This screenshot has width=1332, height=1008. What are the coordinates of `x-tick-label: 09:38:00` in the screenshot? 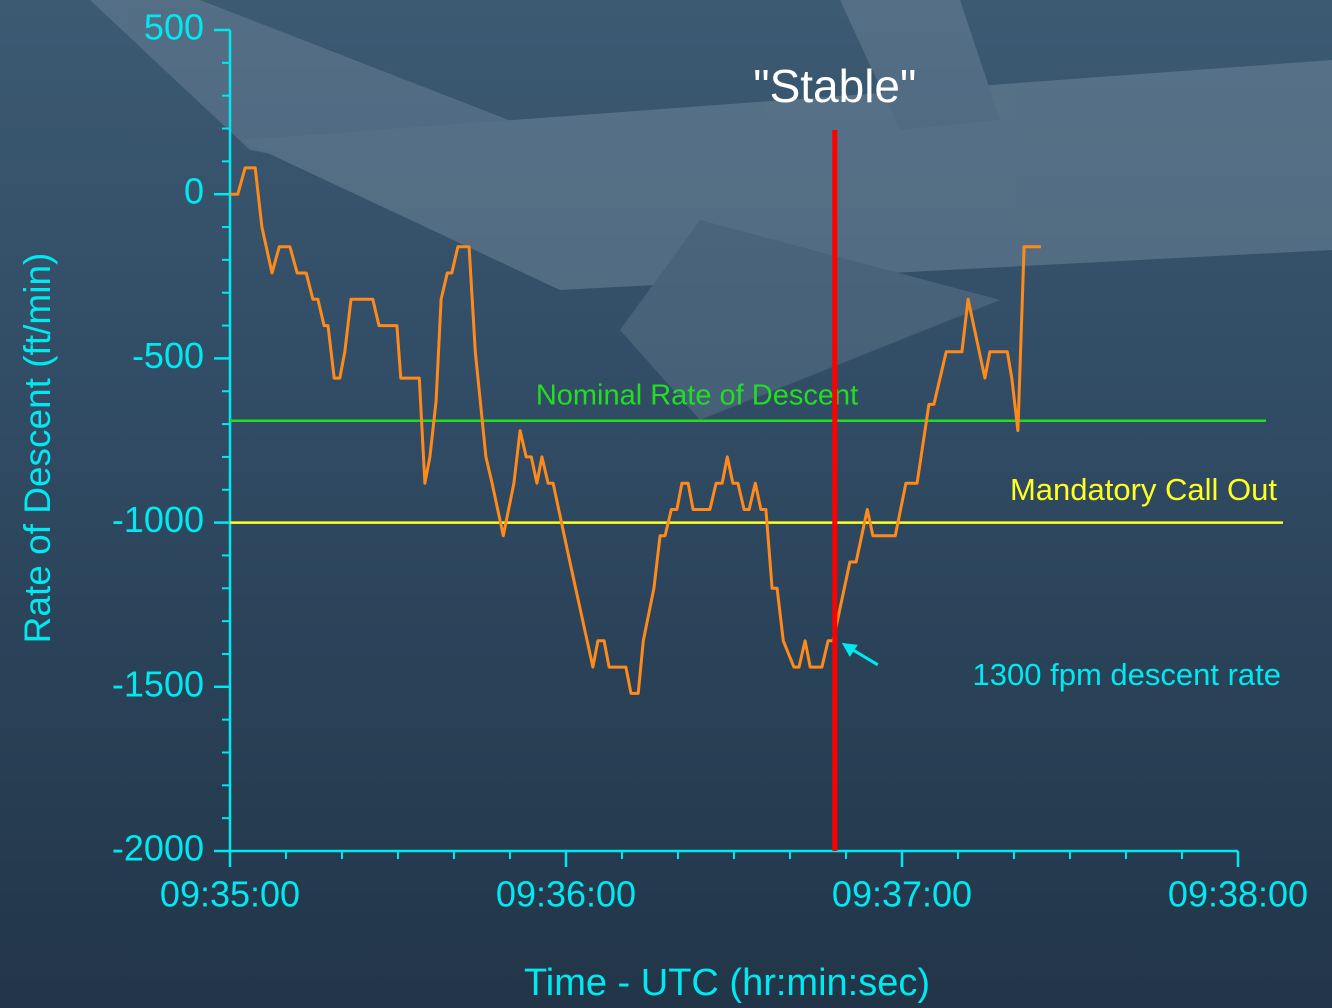 It's located at (1238, 894).